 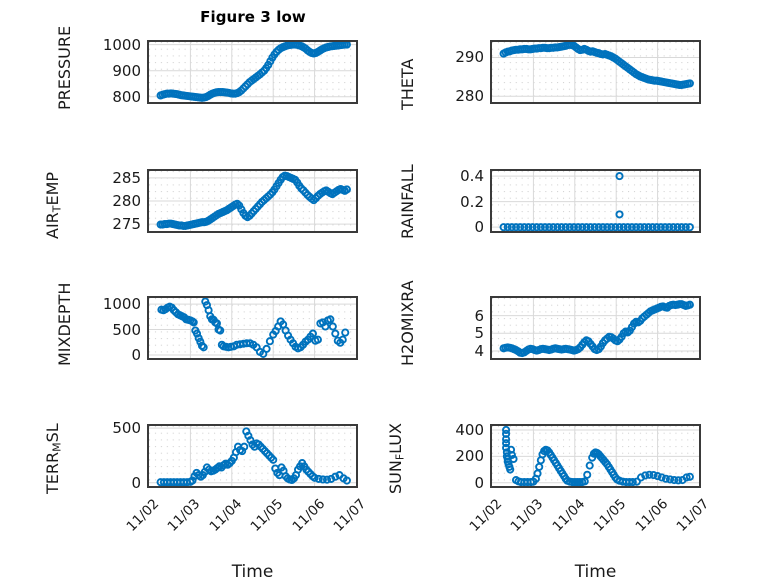 What do you see at coordinates (267, 515) in the screenshot?
I see `xtick-col0-11-05: 11/05` at bounding box center [267, 515].